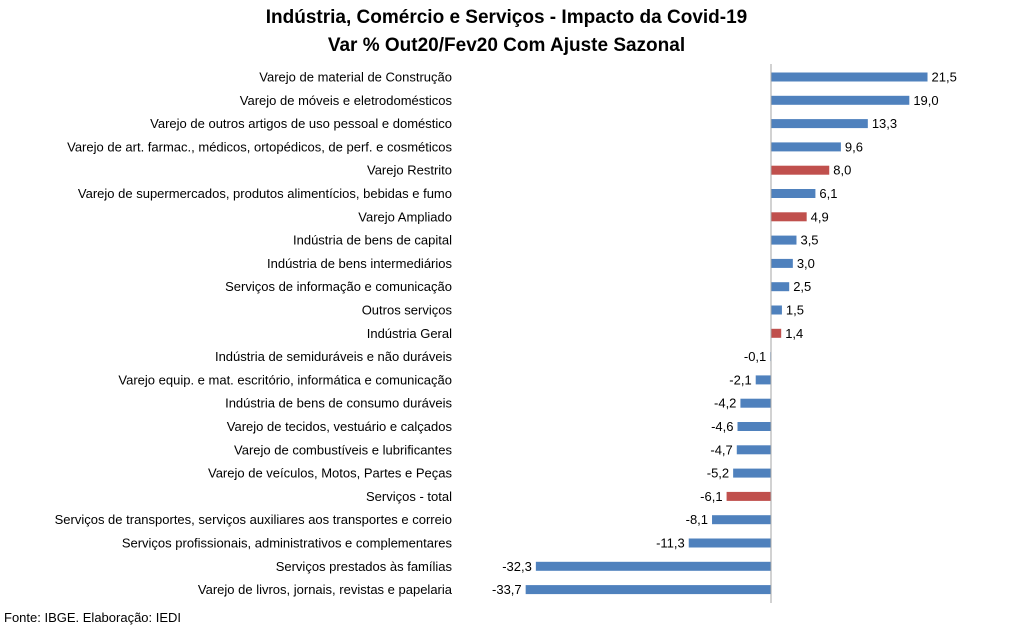  I want to click on value-label: -32,3, so click(517, 566).